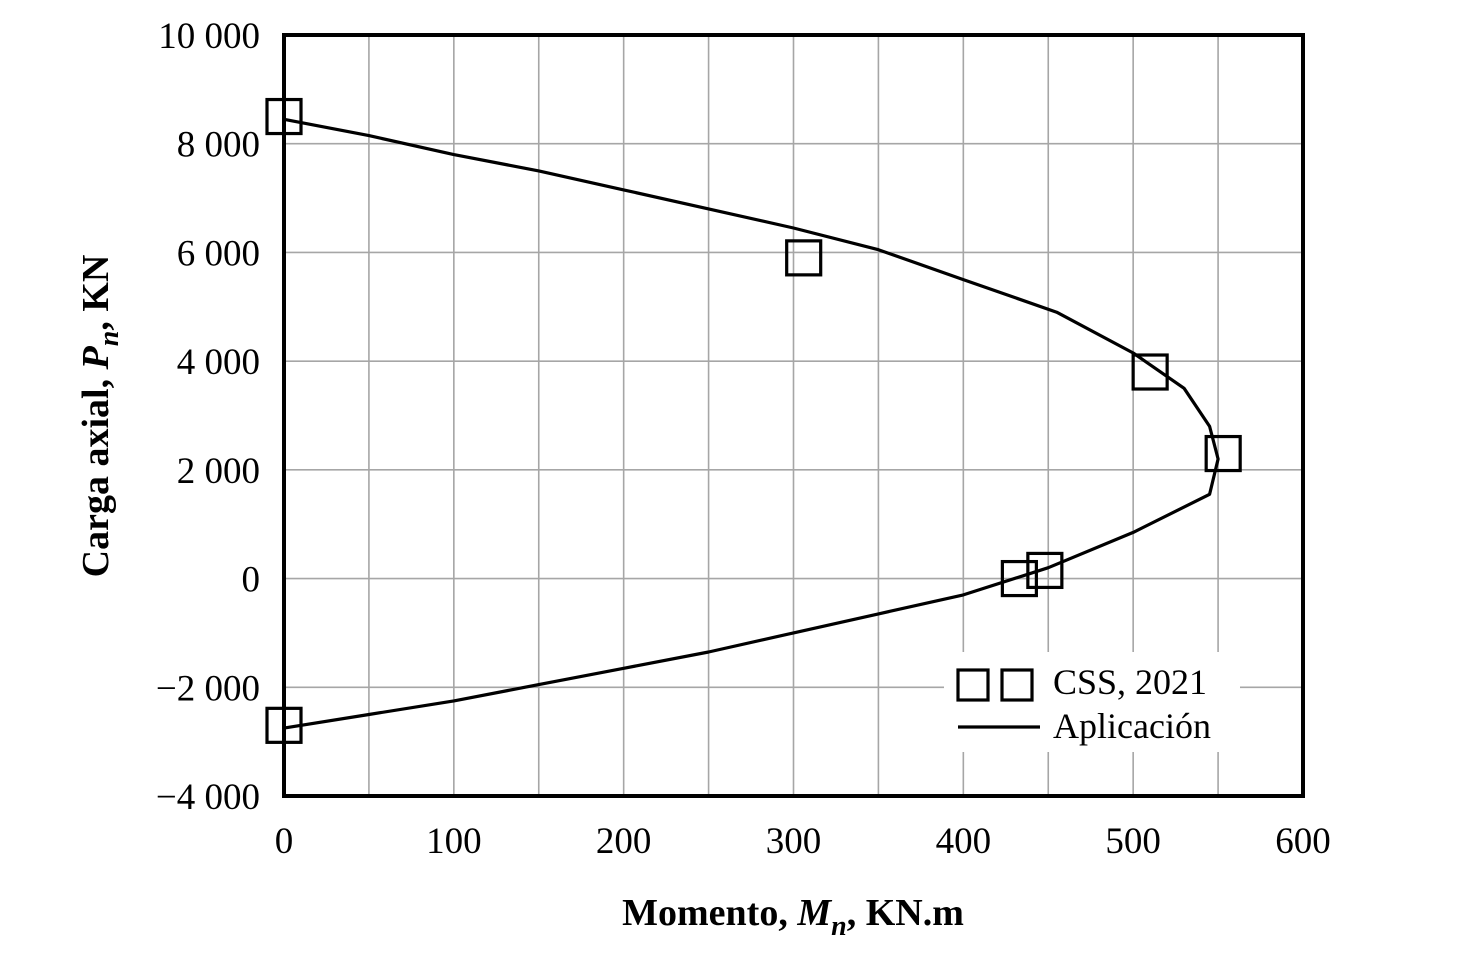 The height and width of the screenshot is (956, 1475). What do you see at coordinates (454, 841) in the screenshot?
I see `x-tick-label: 100` at bounding box center [454, 841].